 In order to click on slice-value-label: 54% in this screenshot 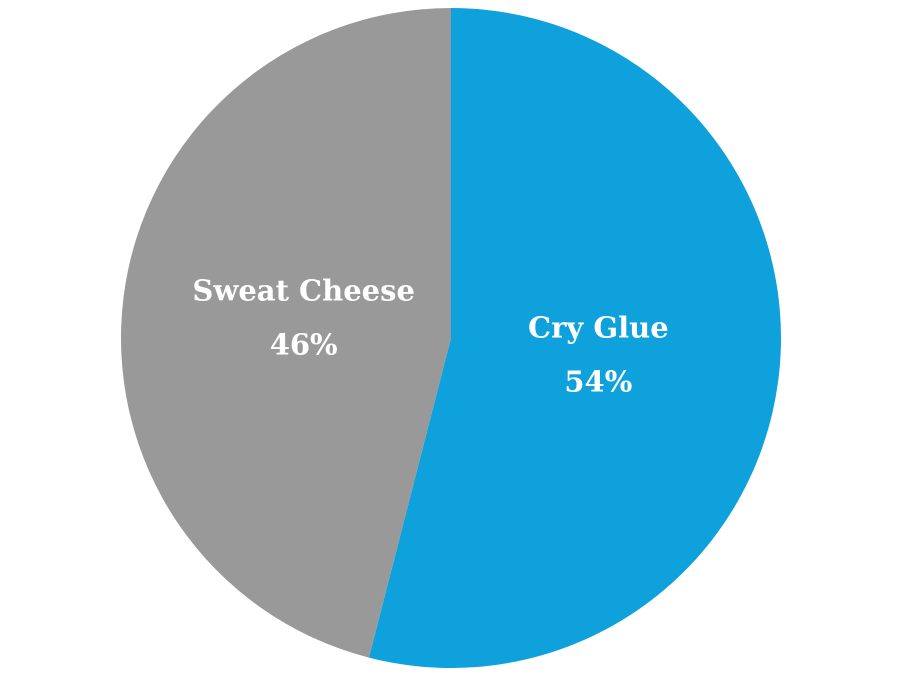, I will do `click(598, 382)`.